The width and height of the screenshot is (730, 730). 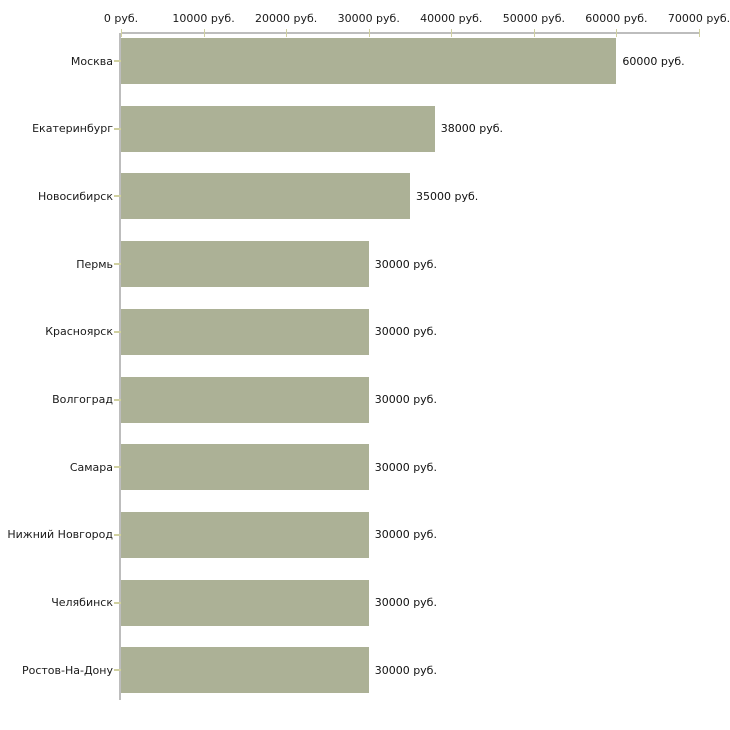 I want to click on category-label: Самара, so click(x=91, y=467).